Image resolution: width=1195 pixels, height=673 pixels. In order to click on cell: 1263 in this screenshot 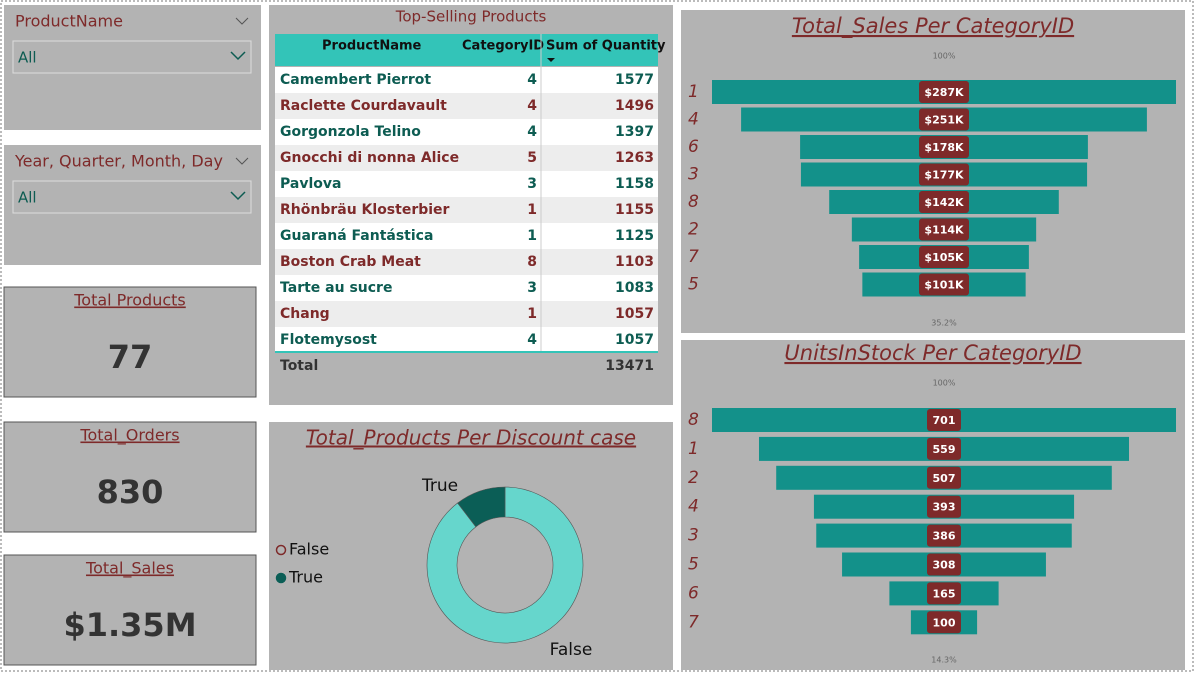, I will do `click(634, 158)`.